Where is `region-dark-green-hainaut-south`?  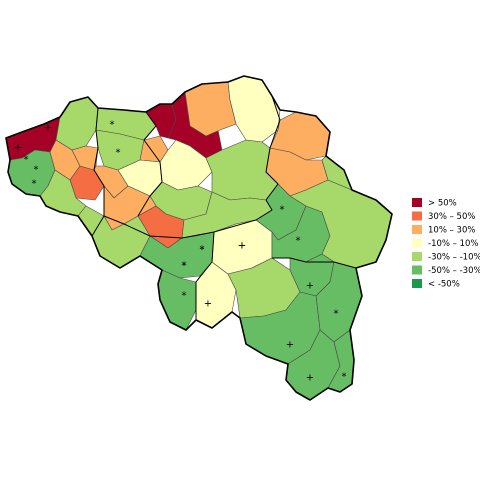 region-dark-green-hainaut-south is located at coordinates (177, 300).